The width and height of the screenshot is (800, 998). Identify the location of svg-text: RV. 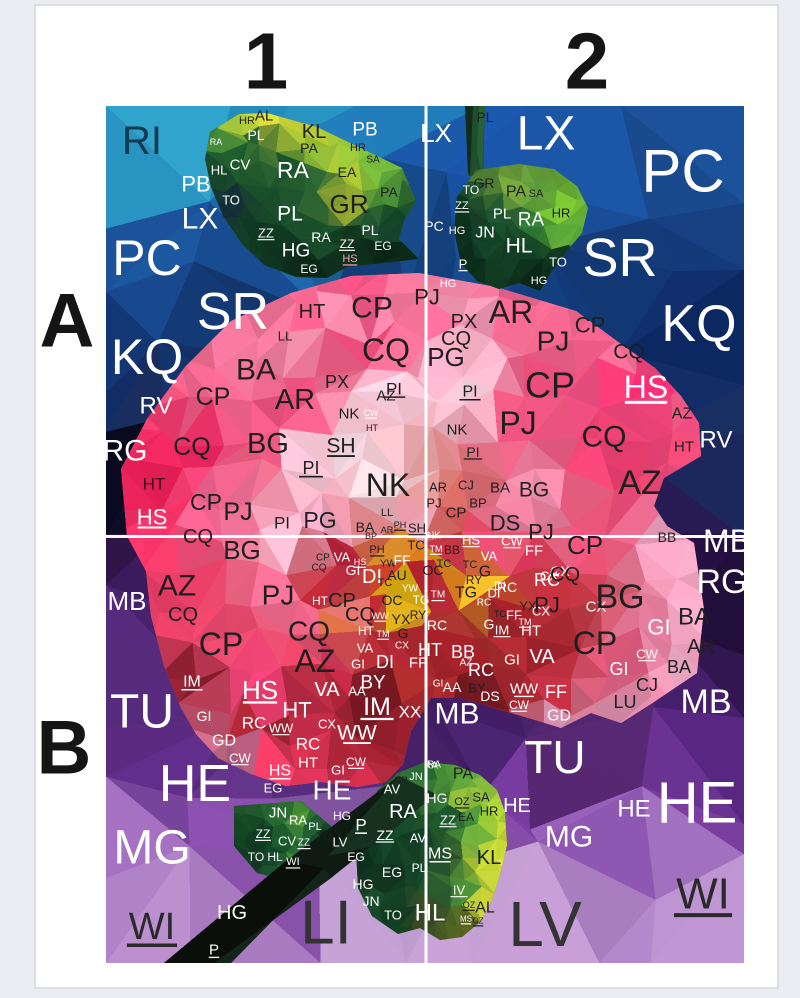
(156, 406).